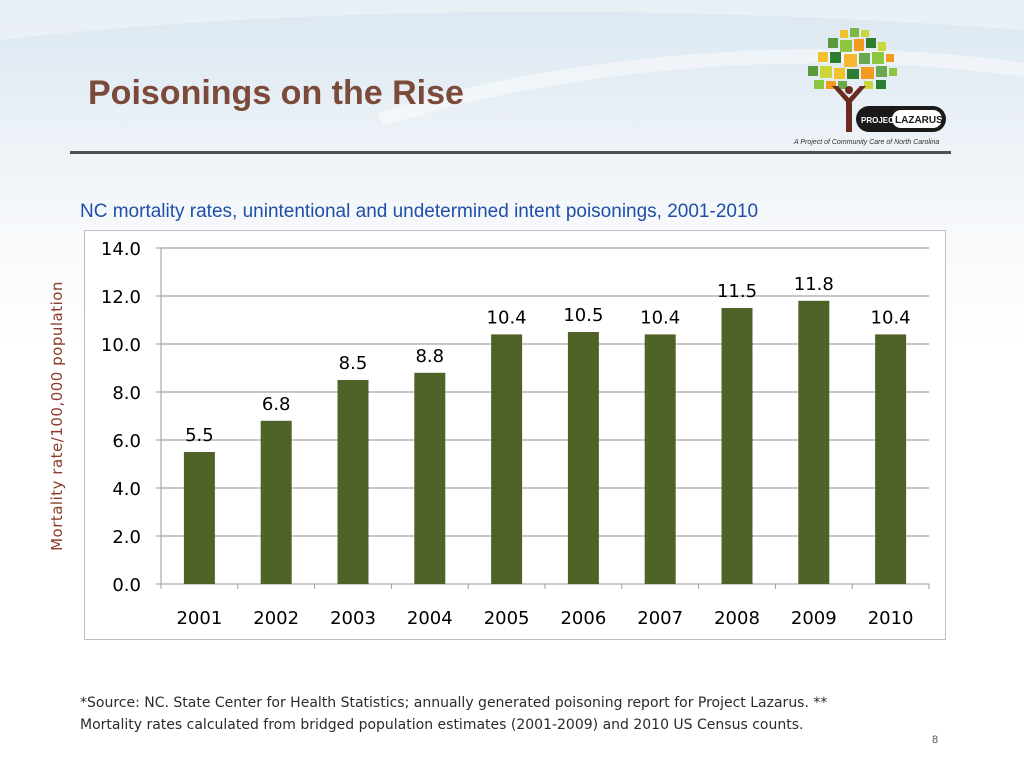 The image size is (1024, 768). I want to click on x-tick-label: 2007, so click(660, 618).